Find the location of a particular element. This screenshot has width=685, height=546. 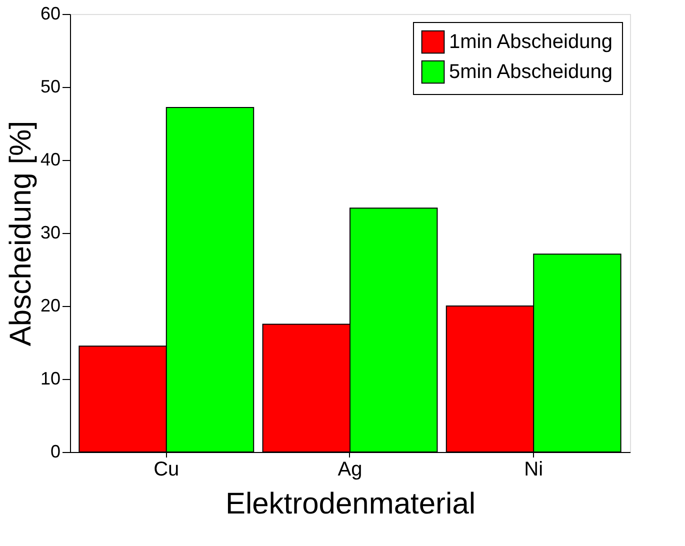

y-tick-label: 20 is located at coordinates (50, 306).